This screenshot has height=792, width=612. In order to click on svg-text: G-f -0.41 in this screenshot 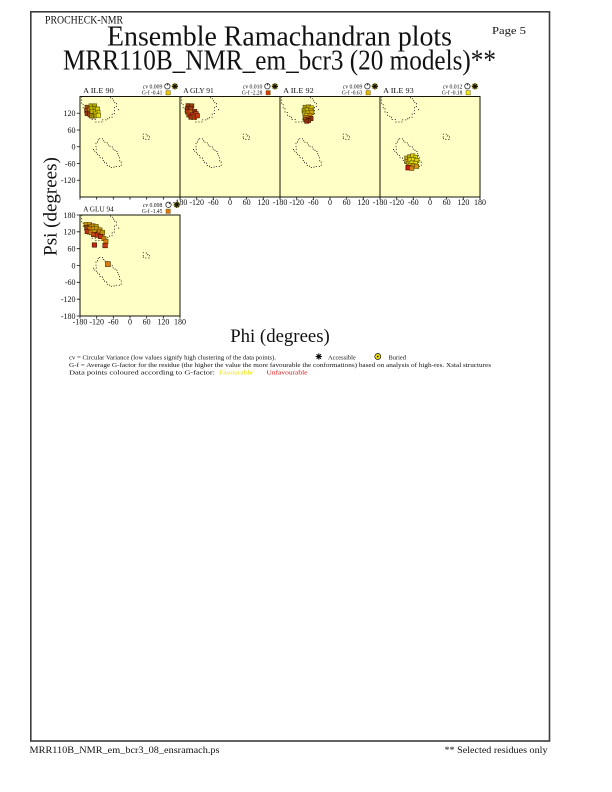, I will do `click(152, 93)`.